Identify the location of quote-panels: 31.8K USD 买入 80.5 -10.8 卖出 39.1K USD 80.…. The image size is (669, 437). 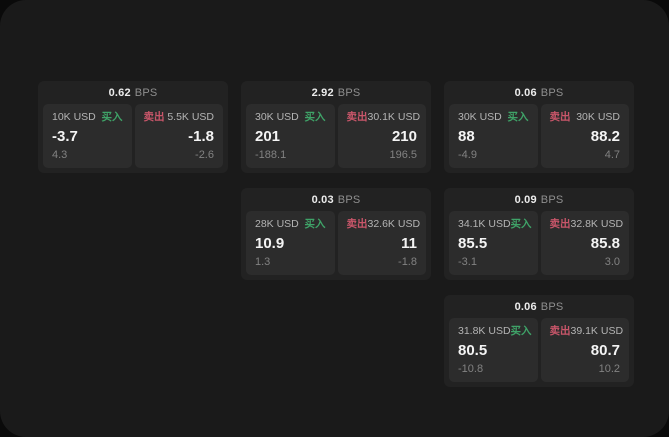
(539, 352).